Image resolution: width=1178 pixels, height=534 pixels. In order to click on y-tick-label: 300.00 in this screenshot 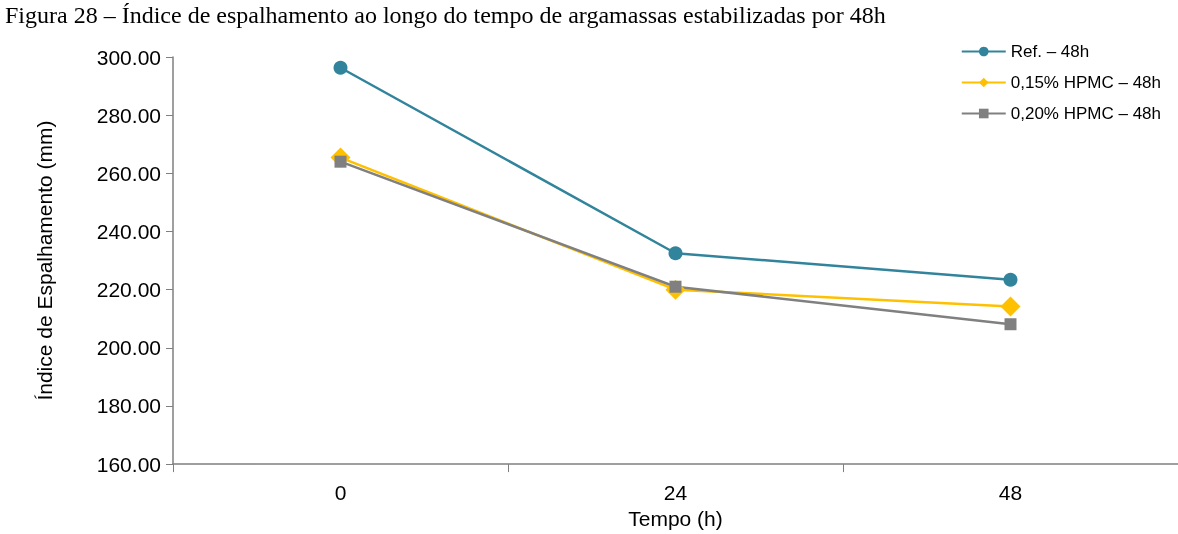, I will do `click(128, 57)`.